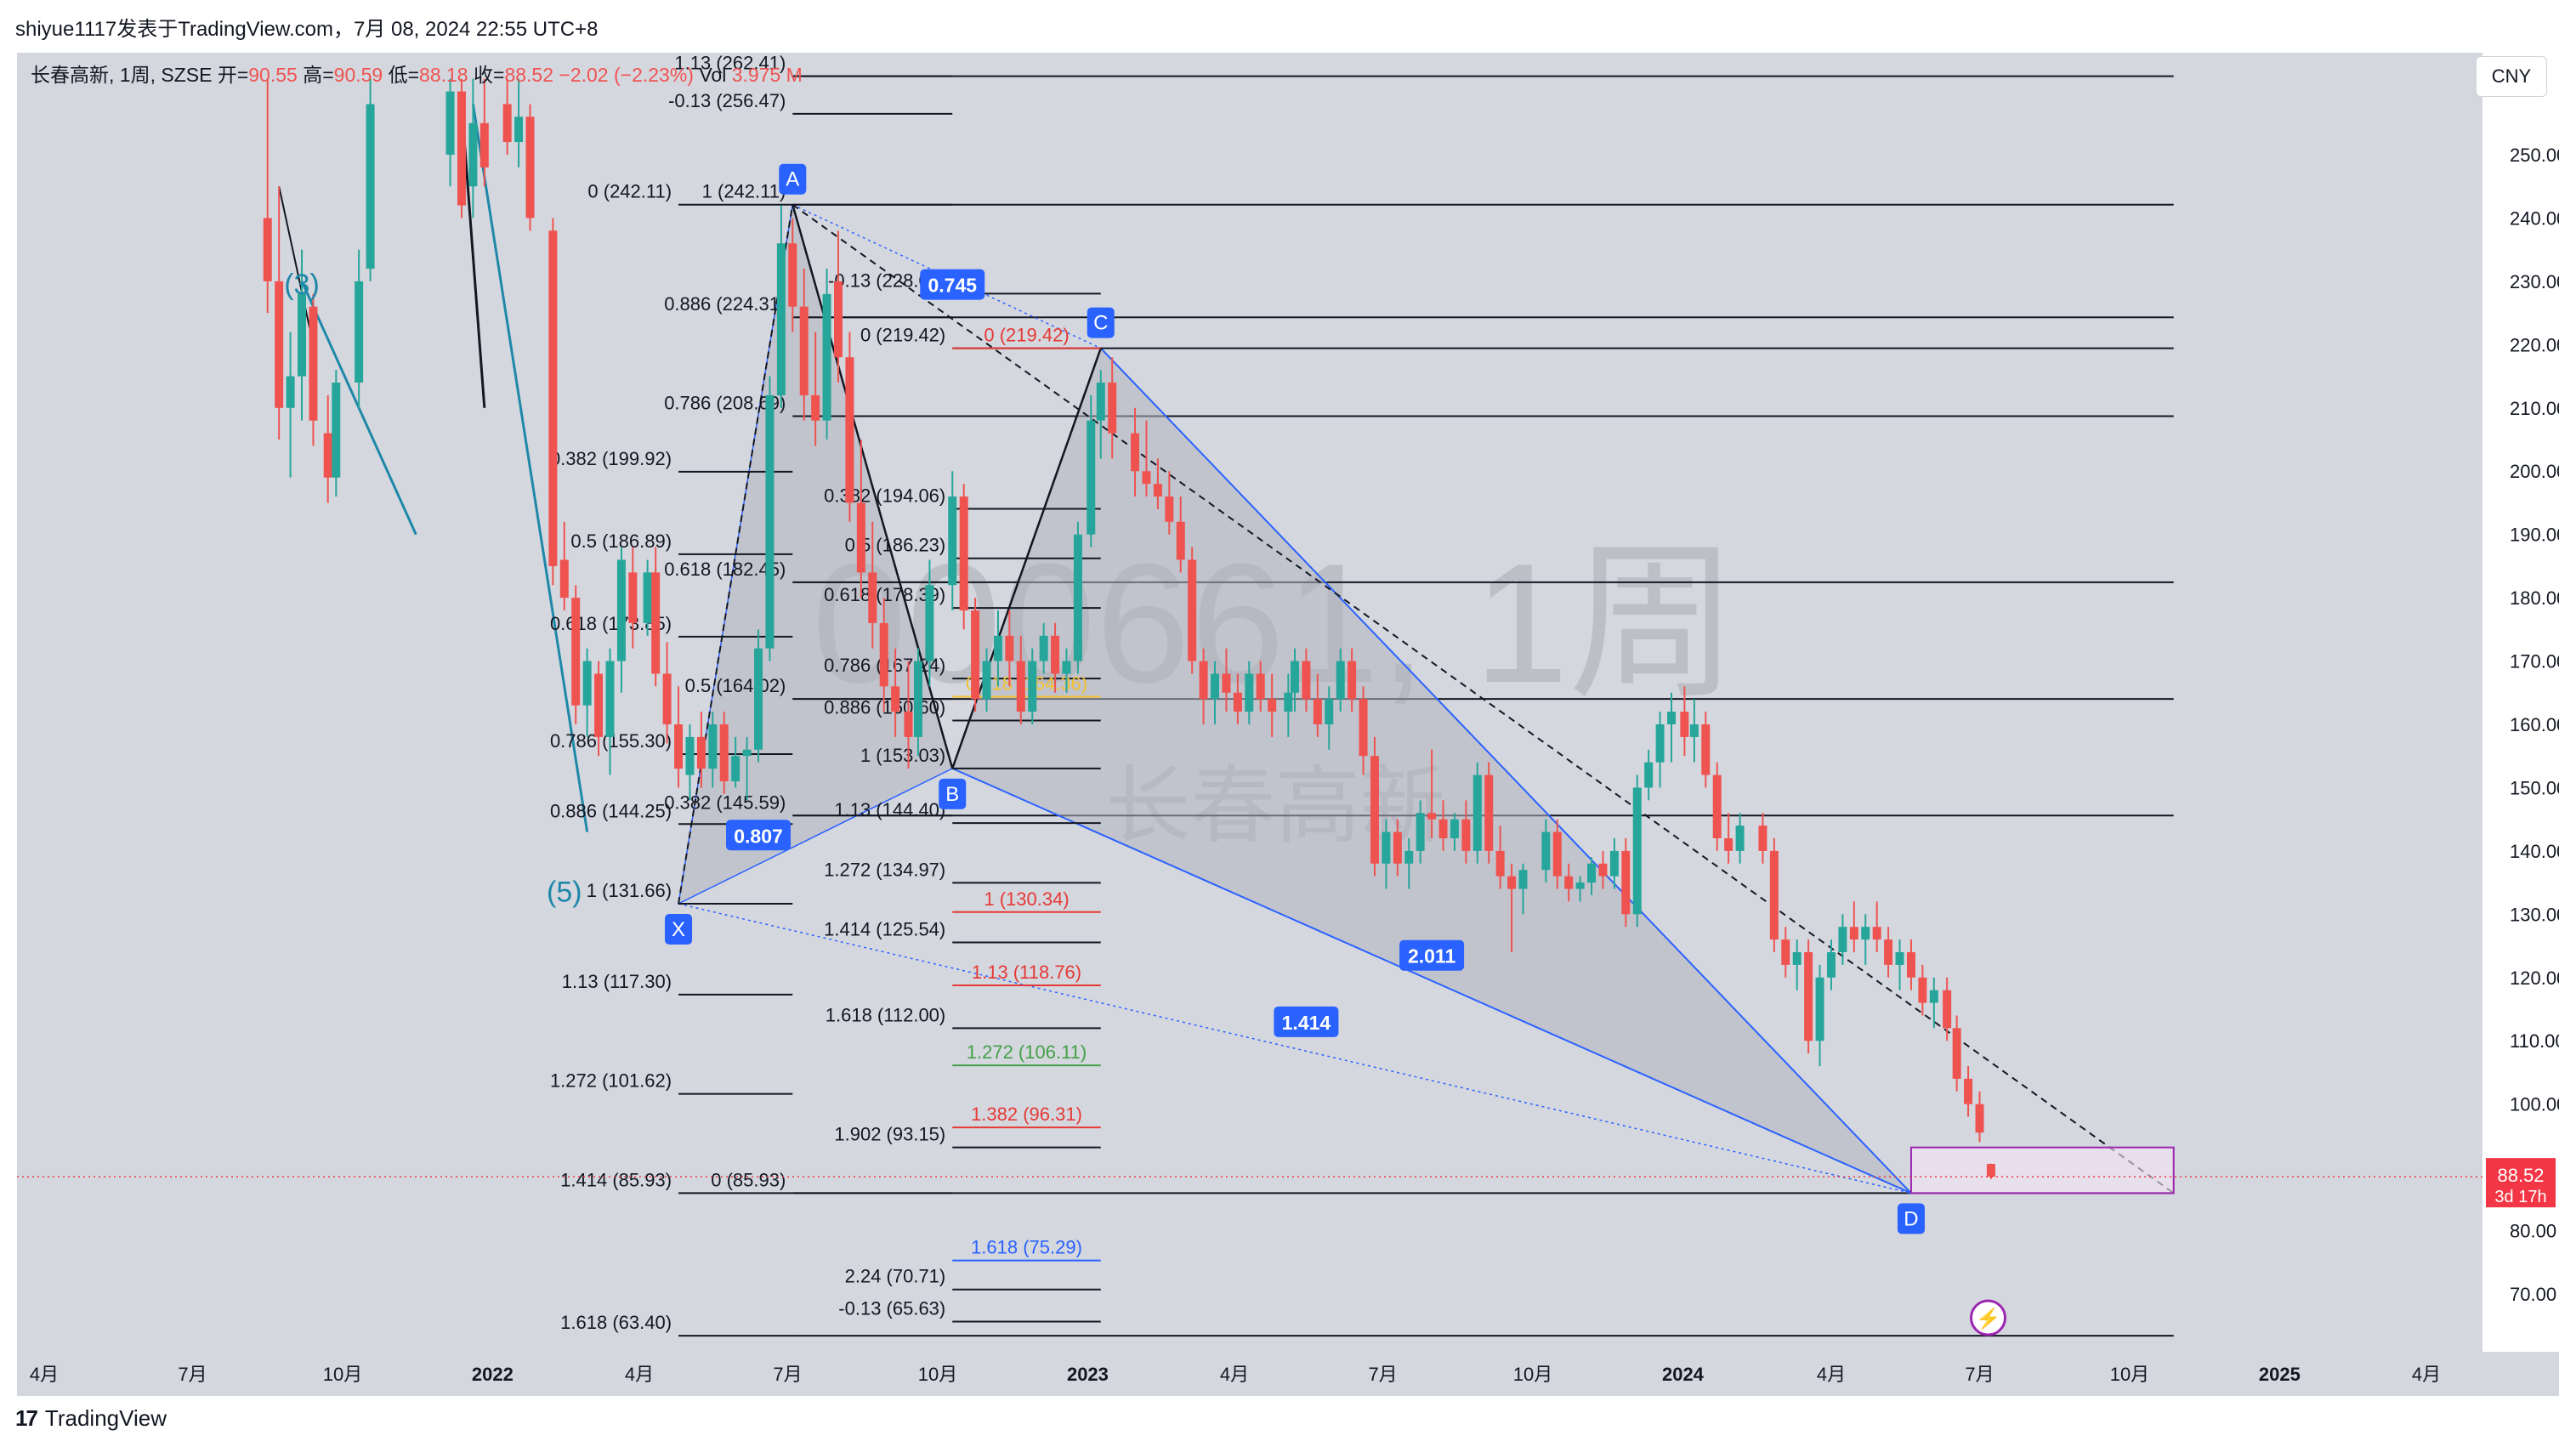  Describe the element at coordinates (611, 458) in the screenshot. I see `fib-level-label: 0.382 (199.92)` at that location.